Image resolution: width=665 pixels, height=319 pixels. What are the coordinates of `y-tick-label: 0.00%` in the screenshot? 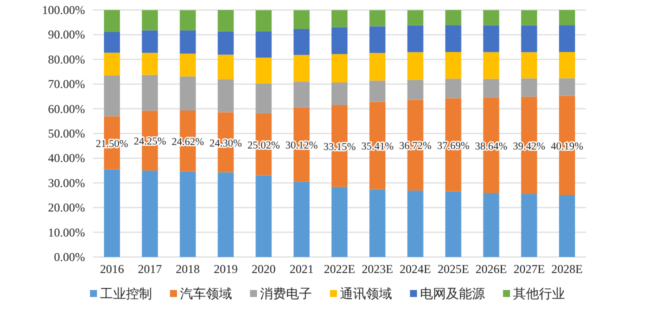 It's located at (69, 257).